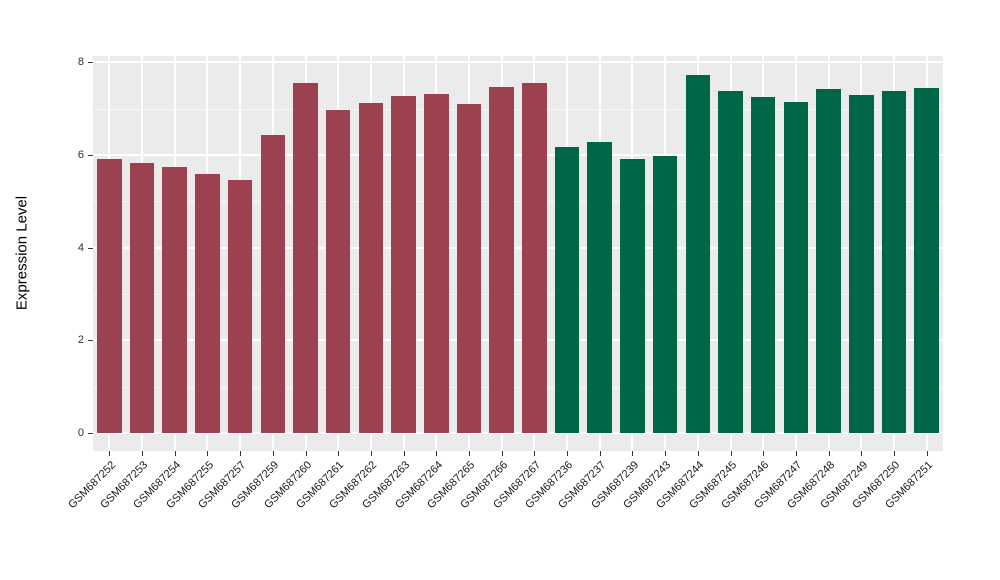  What do you see at coordinates (338, 271) in the screenshot?
I see `bar-GSM687261` at bounding box center [338, 271].